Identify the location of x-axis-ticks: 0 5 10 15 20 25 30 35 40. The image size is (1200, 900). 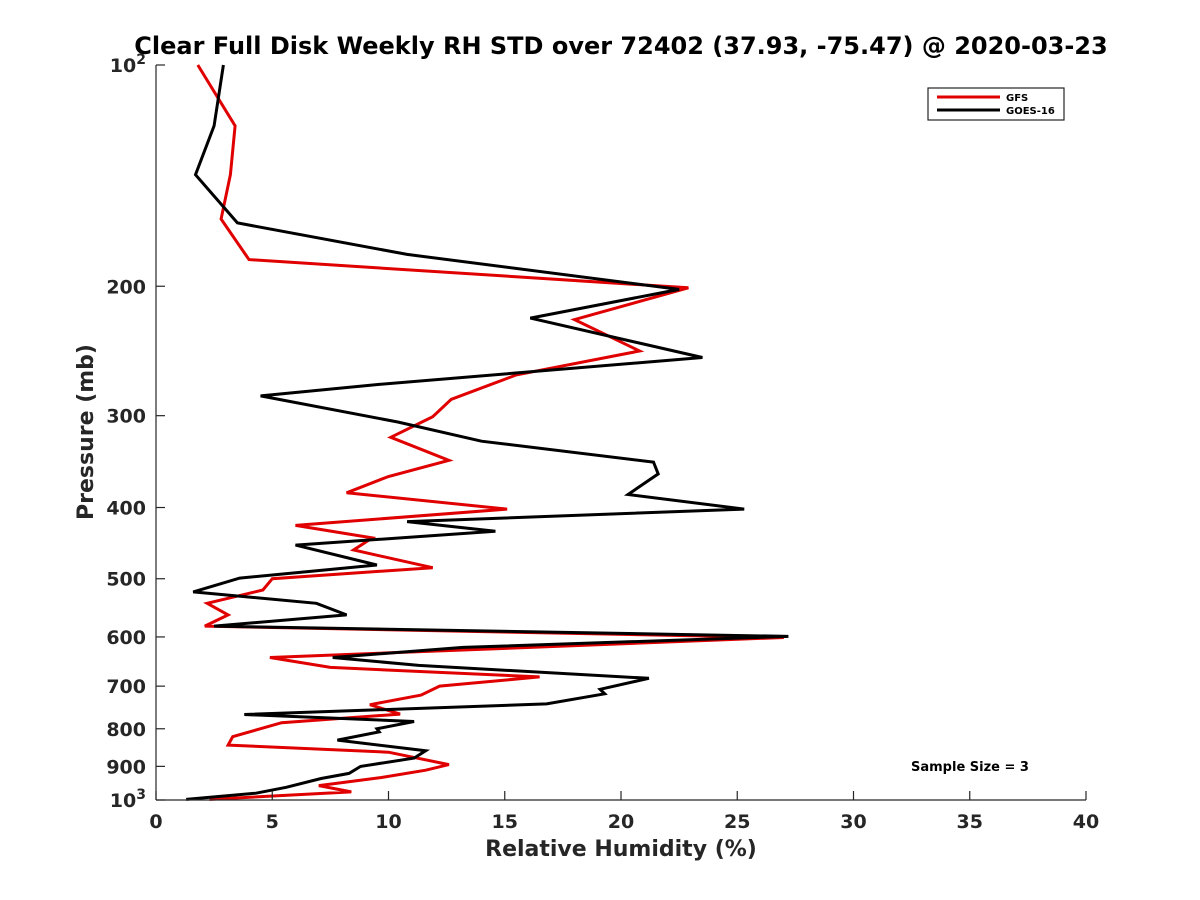
(624, 812).